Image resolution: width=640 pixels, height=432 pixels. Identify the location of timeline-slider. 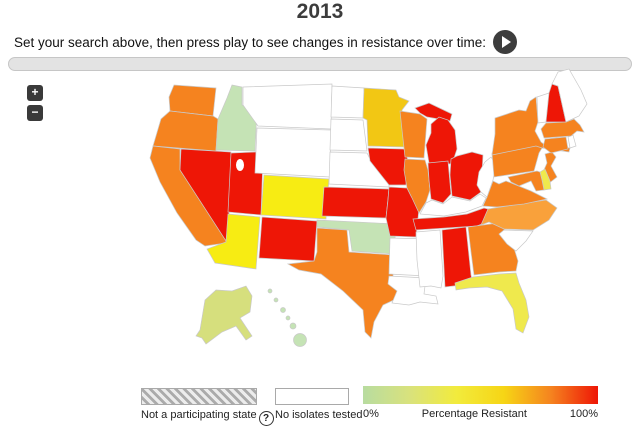
(320, 64).